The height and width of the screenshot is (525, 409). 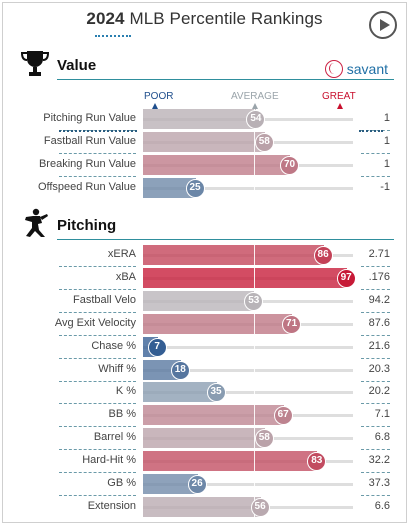 What do you see at coordinates (225, 239) in the screenshot?
I see `pitching-section-rule` at bounding box center [225, 239].